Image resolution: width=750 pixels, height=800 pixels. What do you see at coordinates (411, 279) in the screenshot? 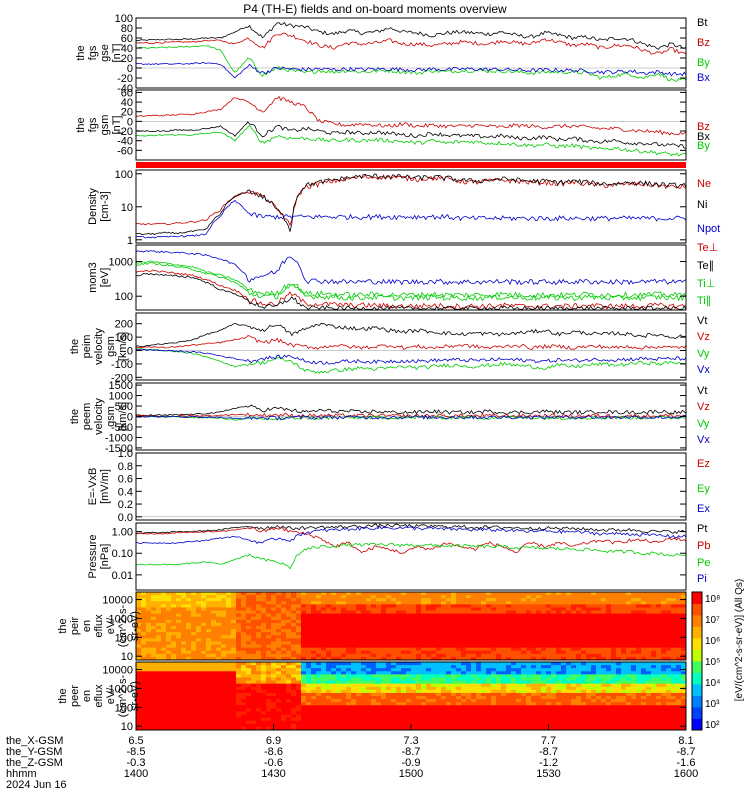
I see `series-line-Ti⊥` at bounding box center [411, 279].